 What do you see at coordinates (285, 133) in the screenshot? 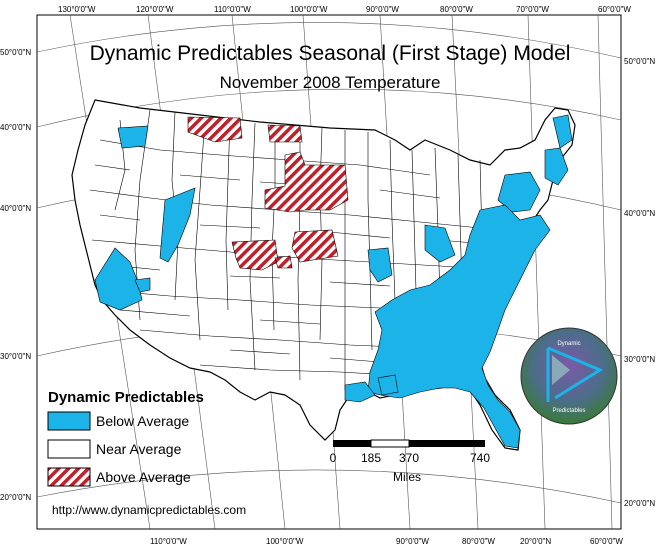
I see `region-nd-north` at bounding box center [285, 133].